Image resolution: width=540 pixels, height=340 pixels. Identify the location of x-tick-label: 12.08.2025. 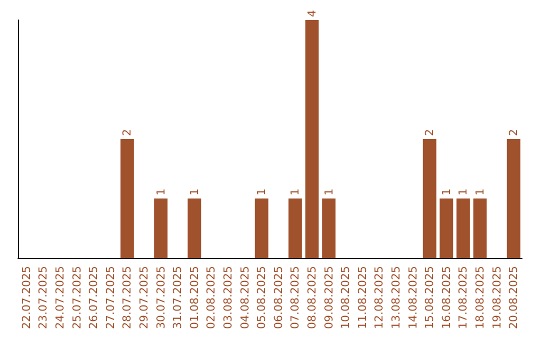
(379, 298).